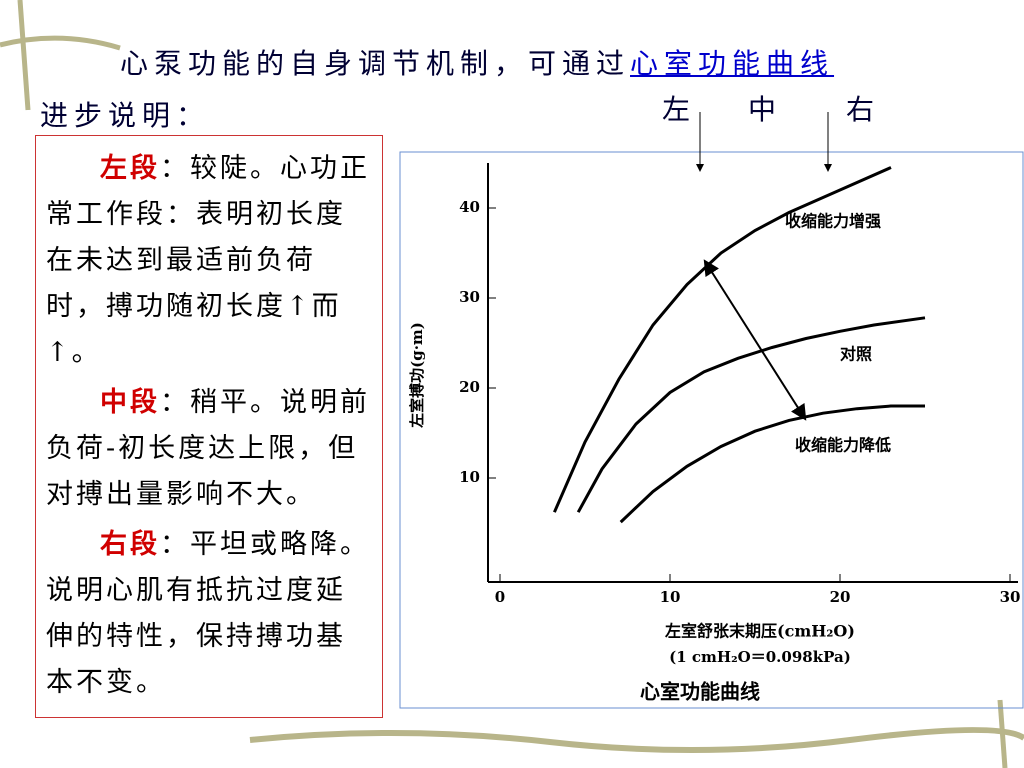 The image size is (1024, 768). I want to click on paragraph: 中段：稍平。说明前负荷-初长度达上限，但对搏出量影响不大。, so click(210, 449).